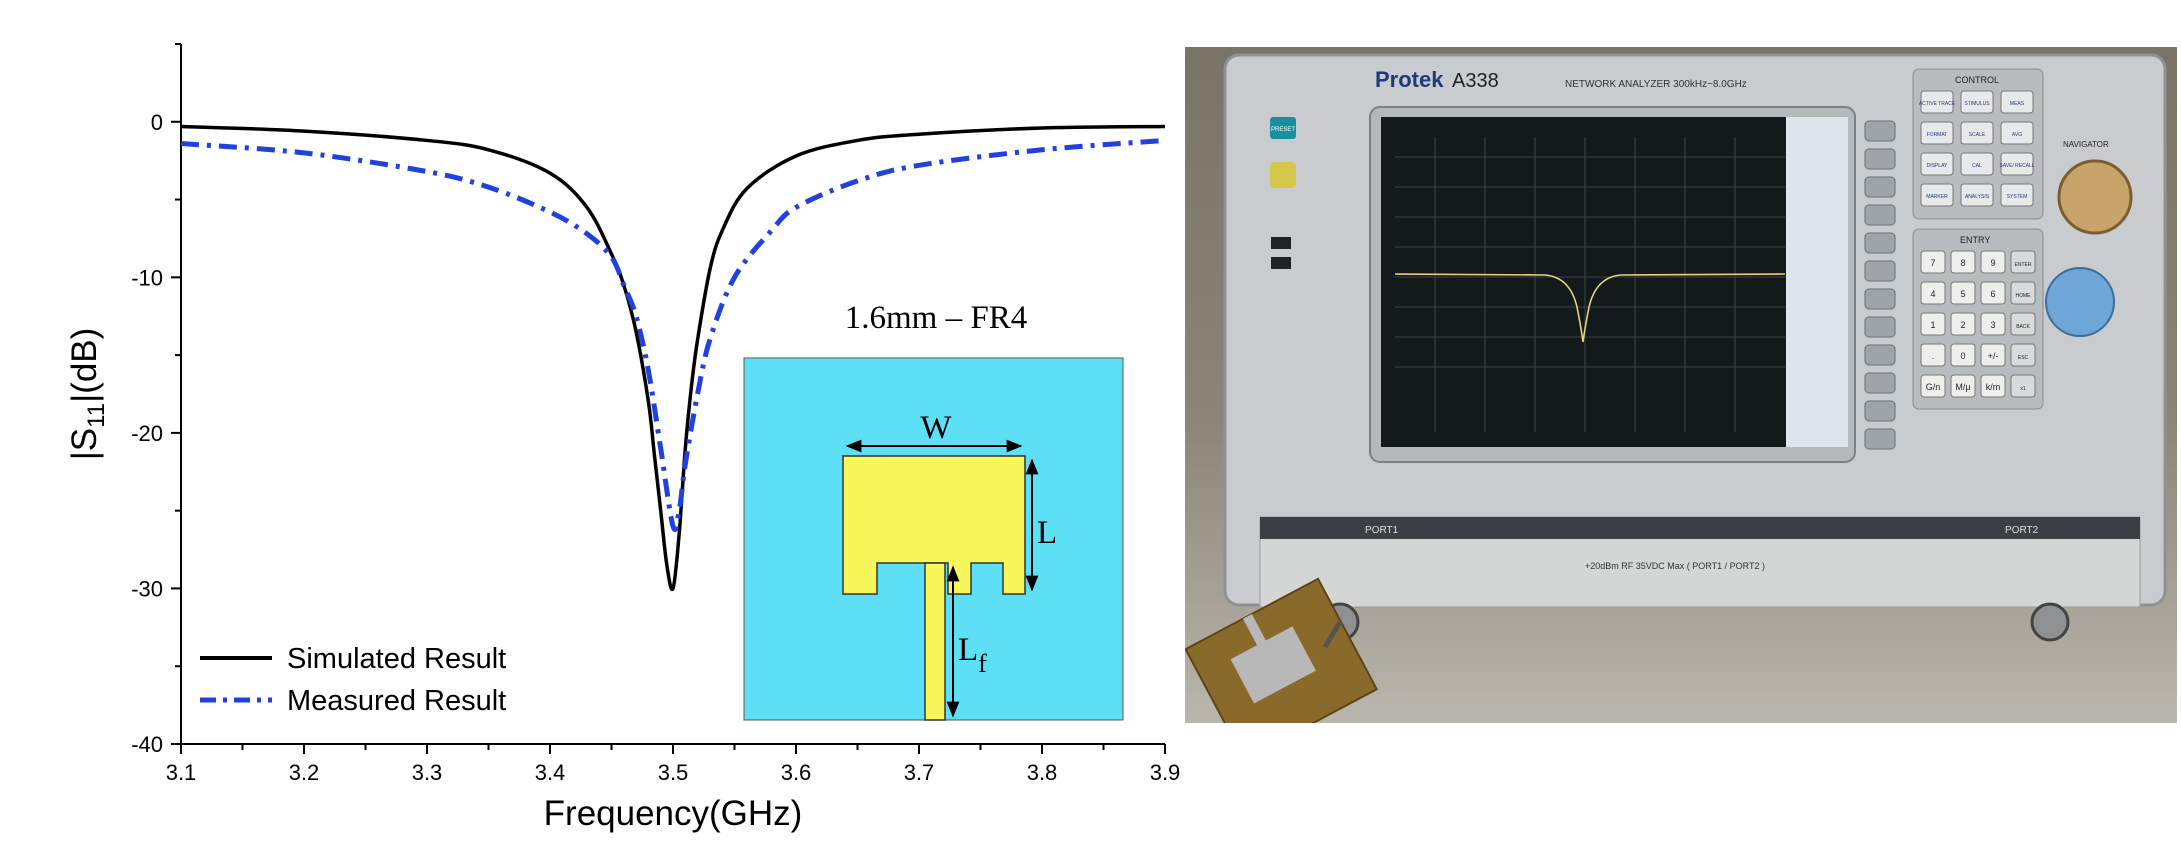 The height and width of the screenshot is (857, 2181). I want to click on port1-label: PORT1, so click(1382, 530).